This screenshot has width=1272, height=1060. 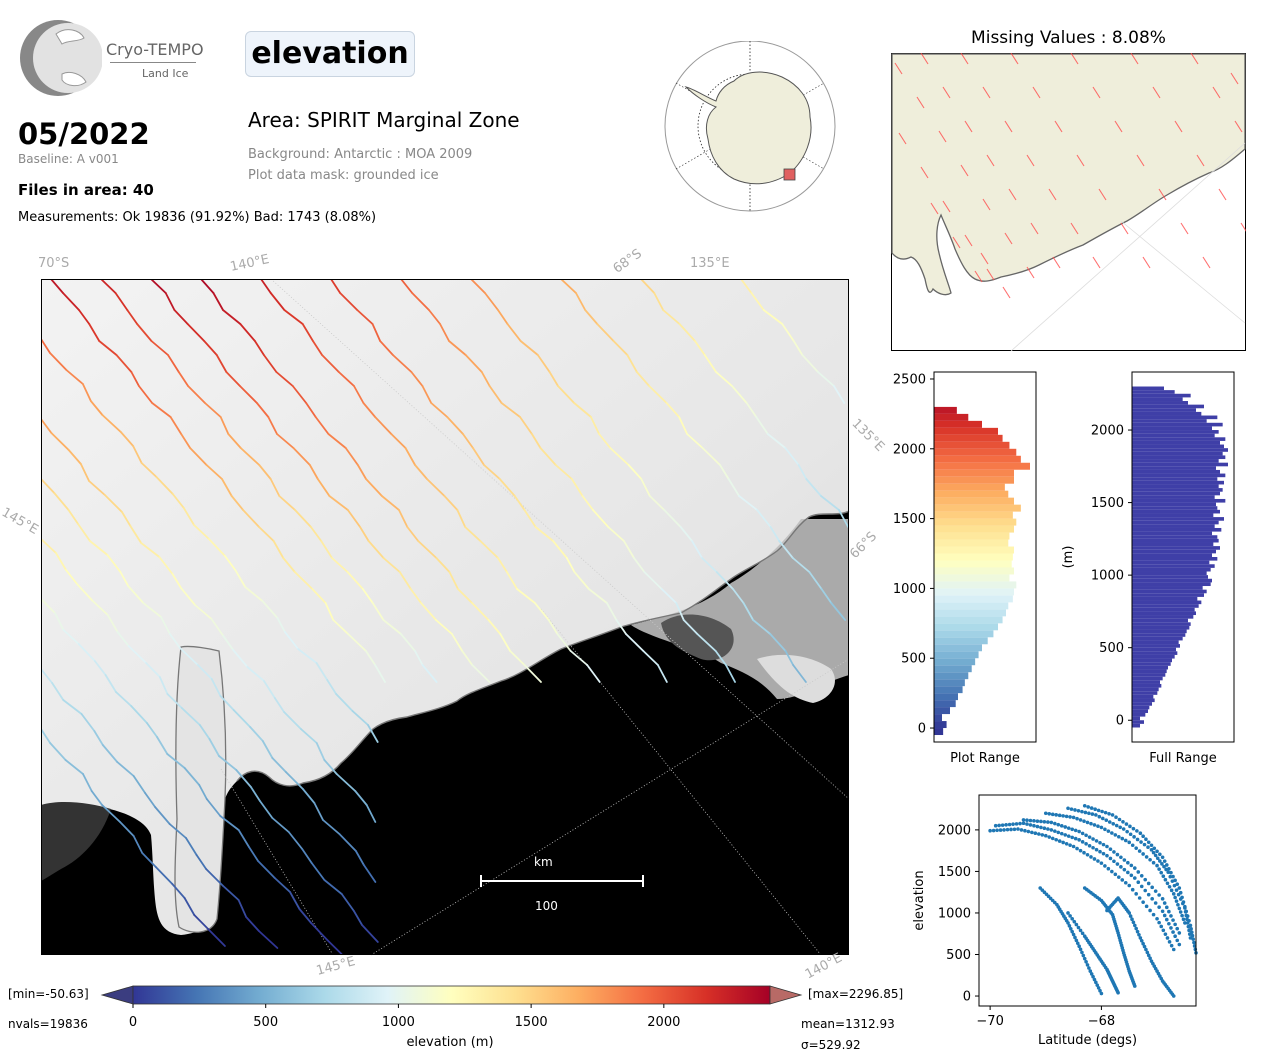 I want to click on missing-values-title: Missing Values : 8.08%, so click(x=1068, y=38).